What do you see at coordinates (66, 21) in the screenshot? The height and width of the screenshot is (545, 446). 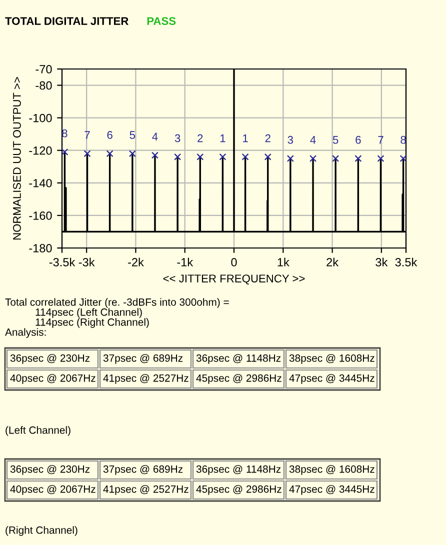 I see `chart-title: TOTAL DIGITAL JITTER` at bounding box center [66, 21].